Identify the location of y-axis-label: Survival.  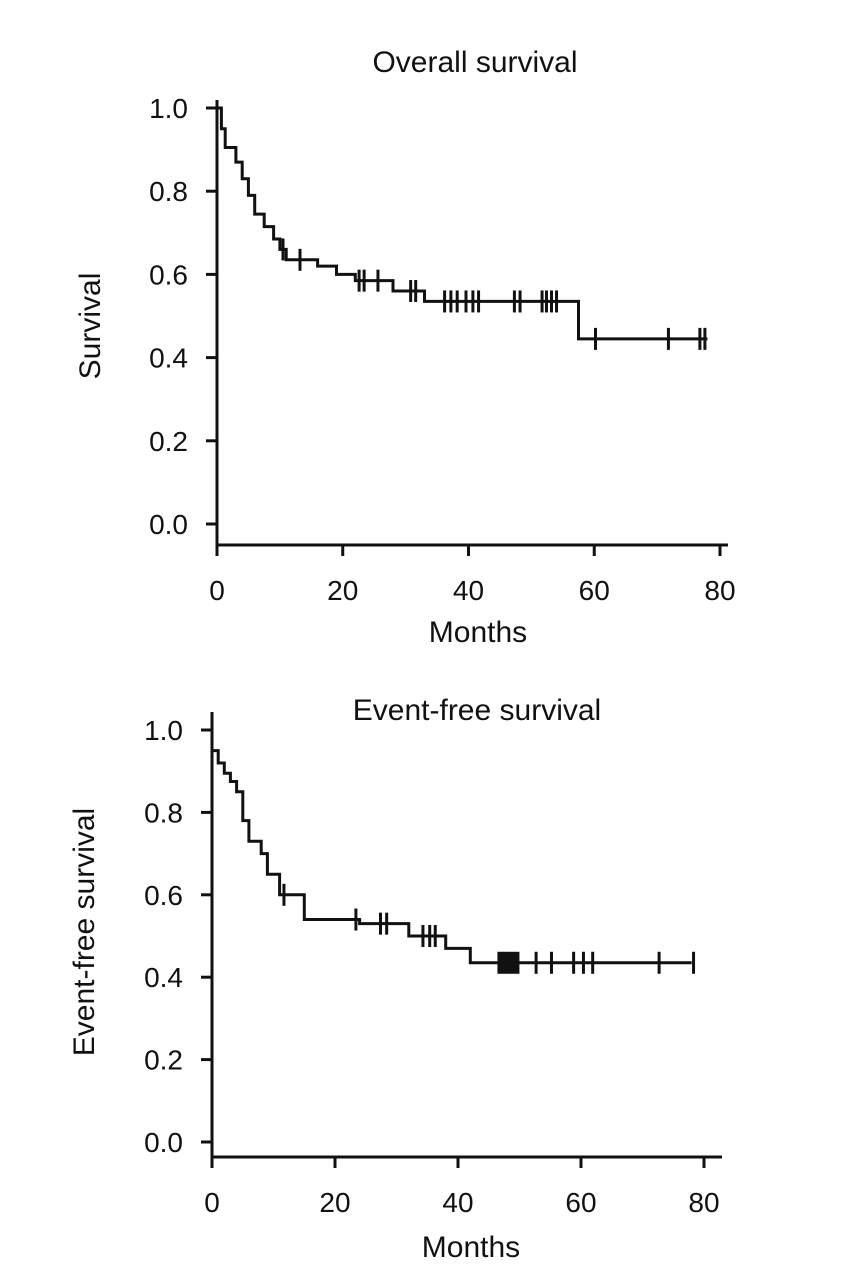
(90, 326).